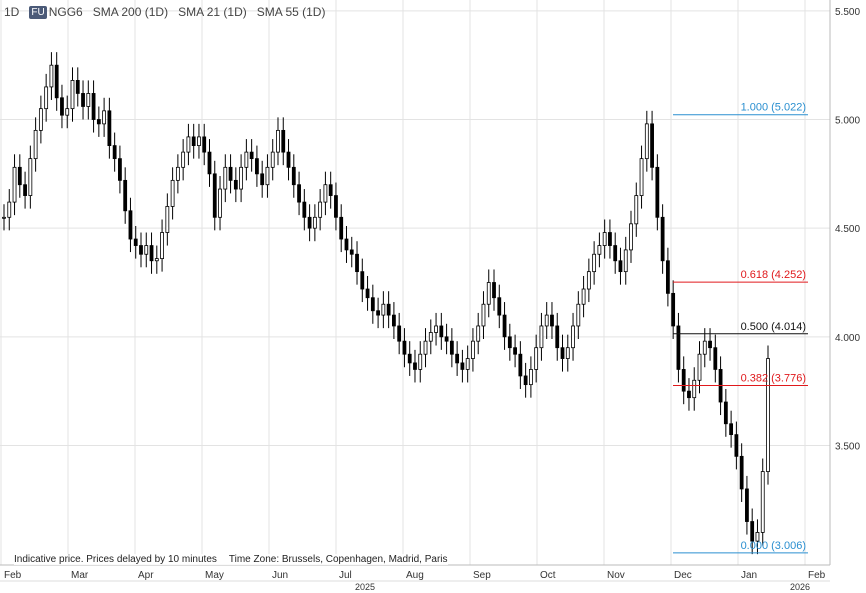 The height and width of the screenshot is (593, 866). I want to click on x-tick-label: Sep, so click(482, 575).